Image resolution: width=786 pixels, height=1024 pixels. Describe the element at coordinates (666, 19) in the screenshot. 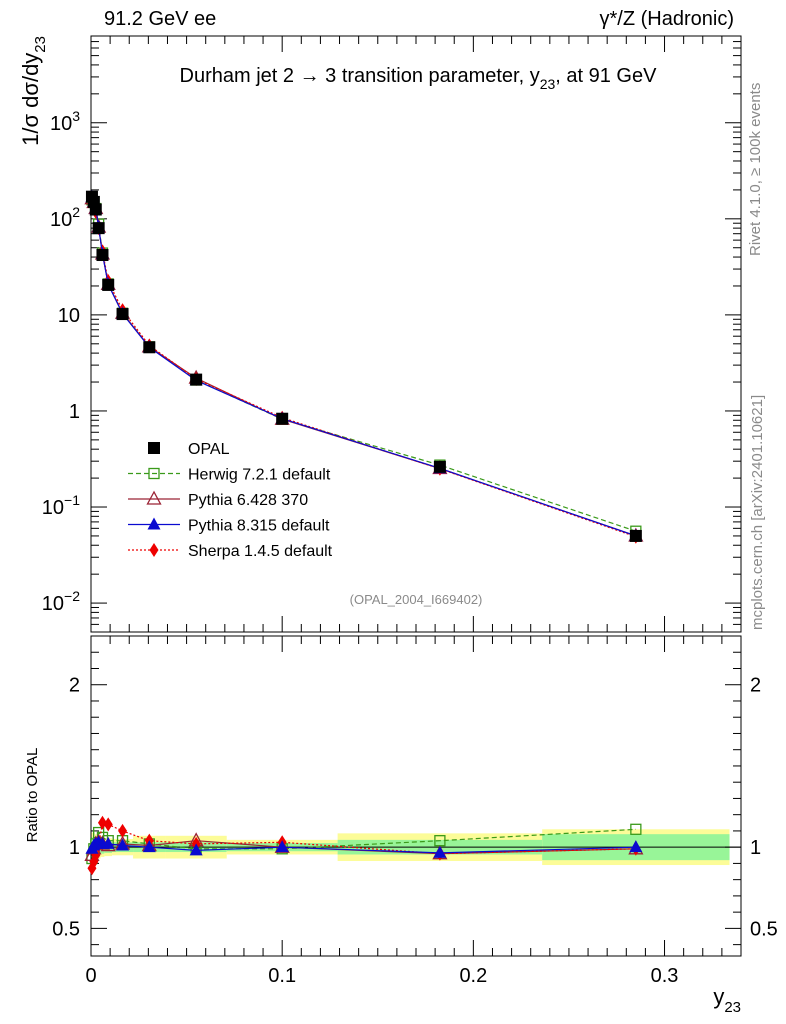

I see `header-right: γ*/Z (Hadronic)` at that location.